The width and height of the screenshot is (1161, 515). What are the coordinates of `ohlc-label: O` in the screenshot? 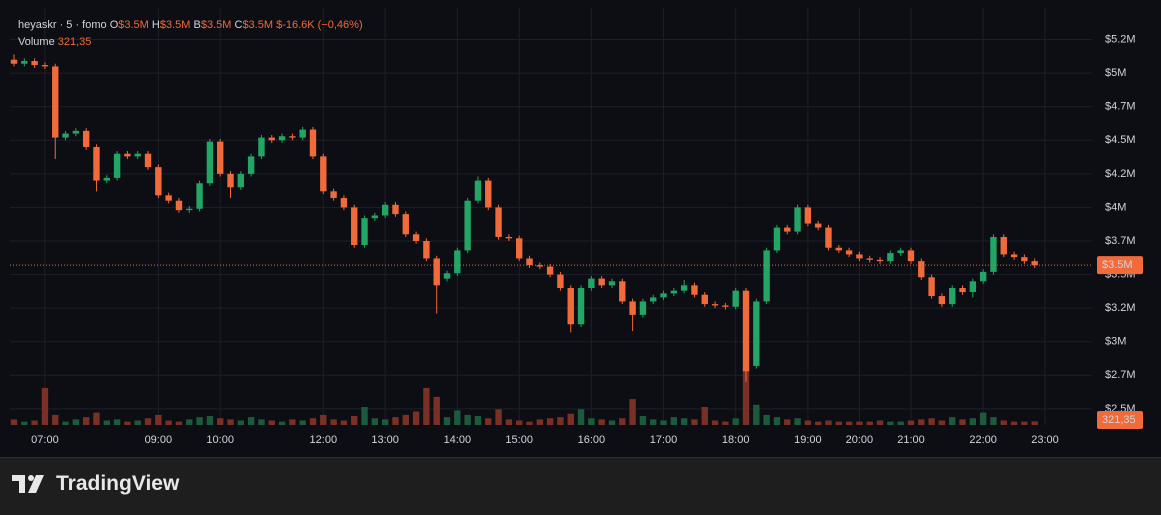 It's located at (114, 25).